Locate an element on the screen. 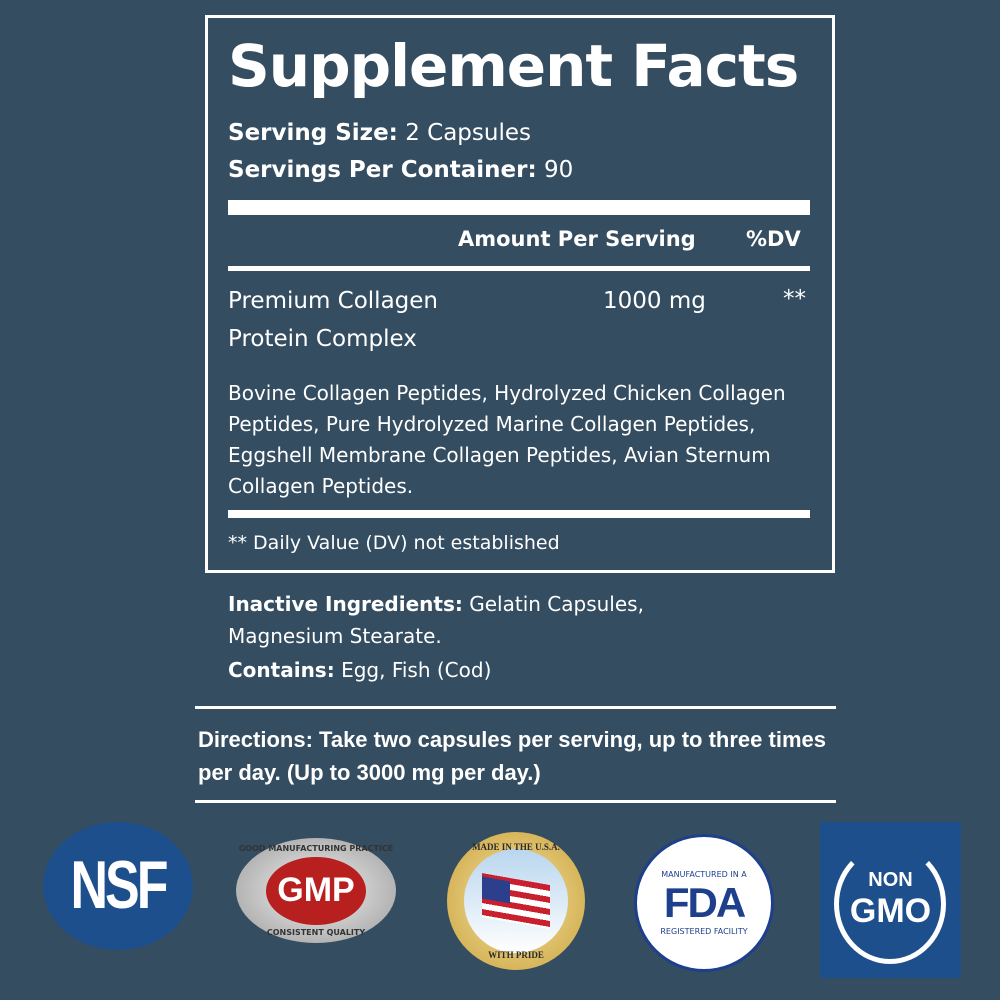  servings-value: 90 is located at coordinates (559, 170).